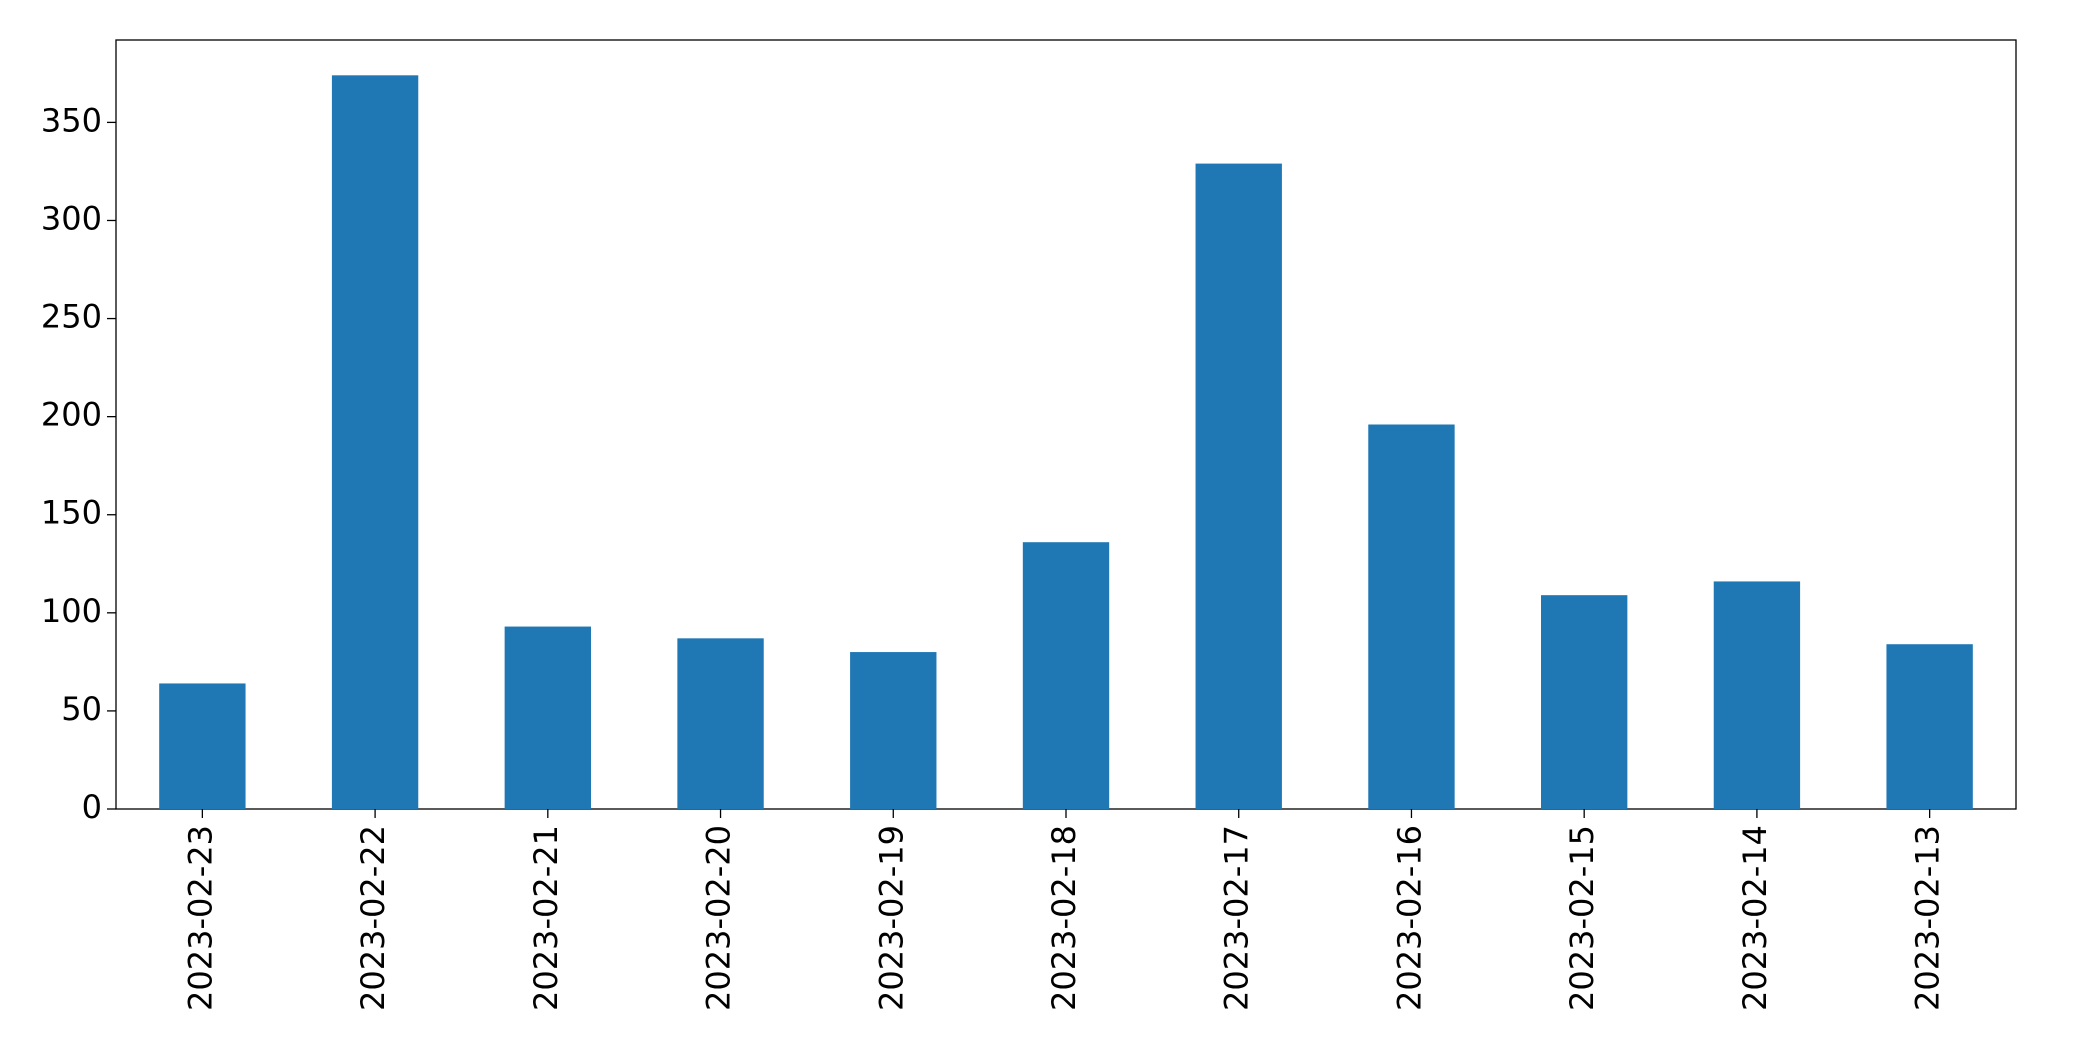 This screenshot has width=2093, height=1061. What do you see at coordinates (373, 918) in the screenshot?
I see `x-tick-label: 2023-02-22` at bounding box center [373, 918].